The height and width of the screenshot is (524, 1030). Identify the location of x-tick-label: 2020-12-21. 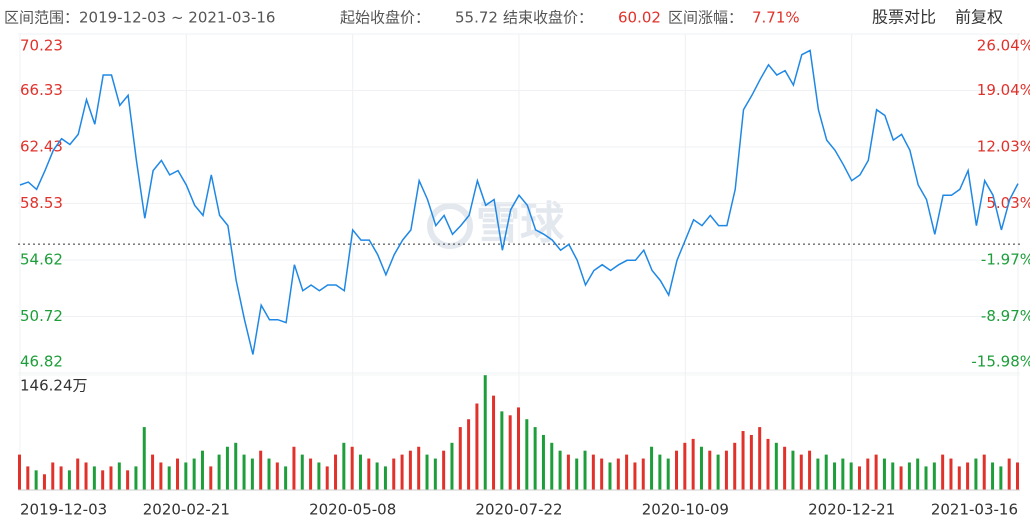
(851, 510).